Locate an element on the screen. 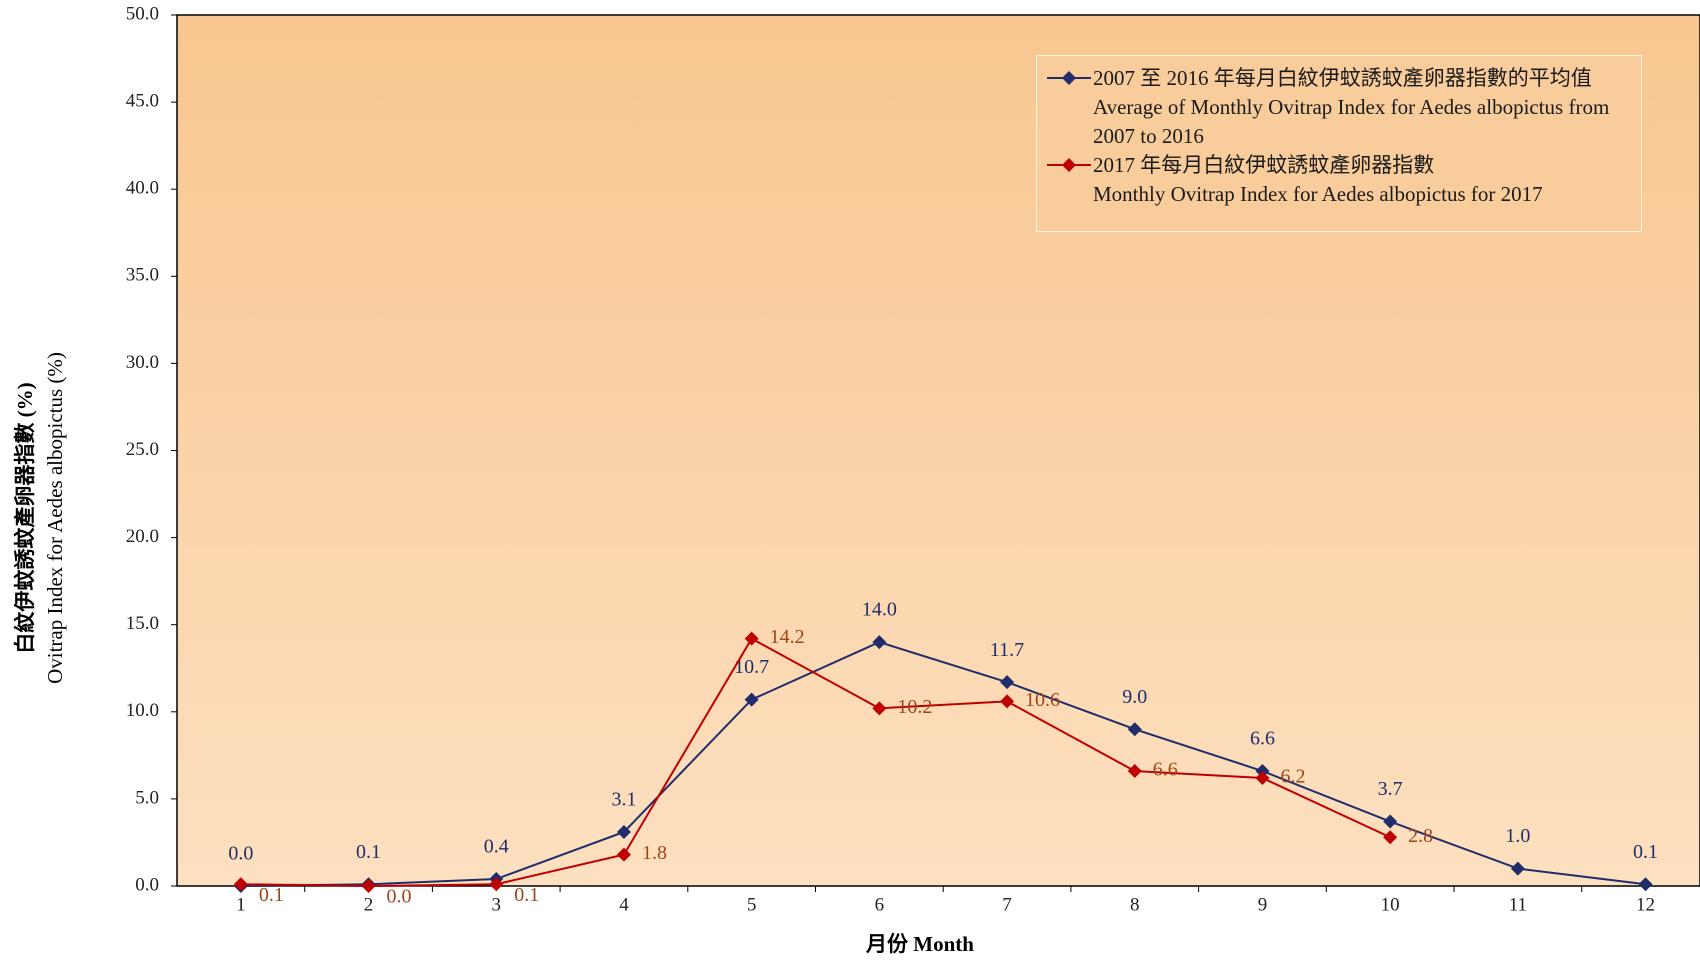 The height and width of the screenshot is (961, 1700). y-tick-label: 50.0 is located at coordinates (142, 13).